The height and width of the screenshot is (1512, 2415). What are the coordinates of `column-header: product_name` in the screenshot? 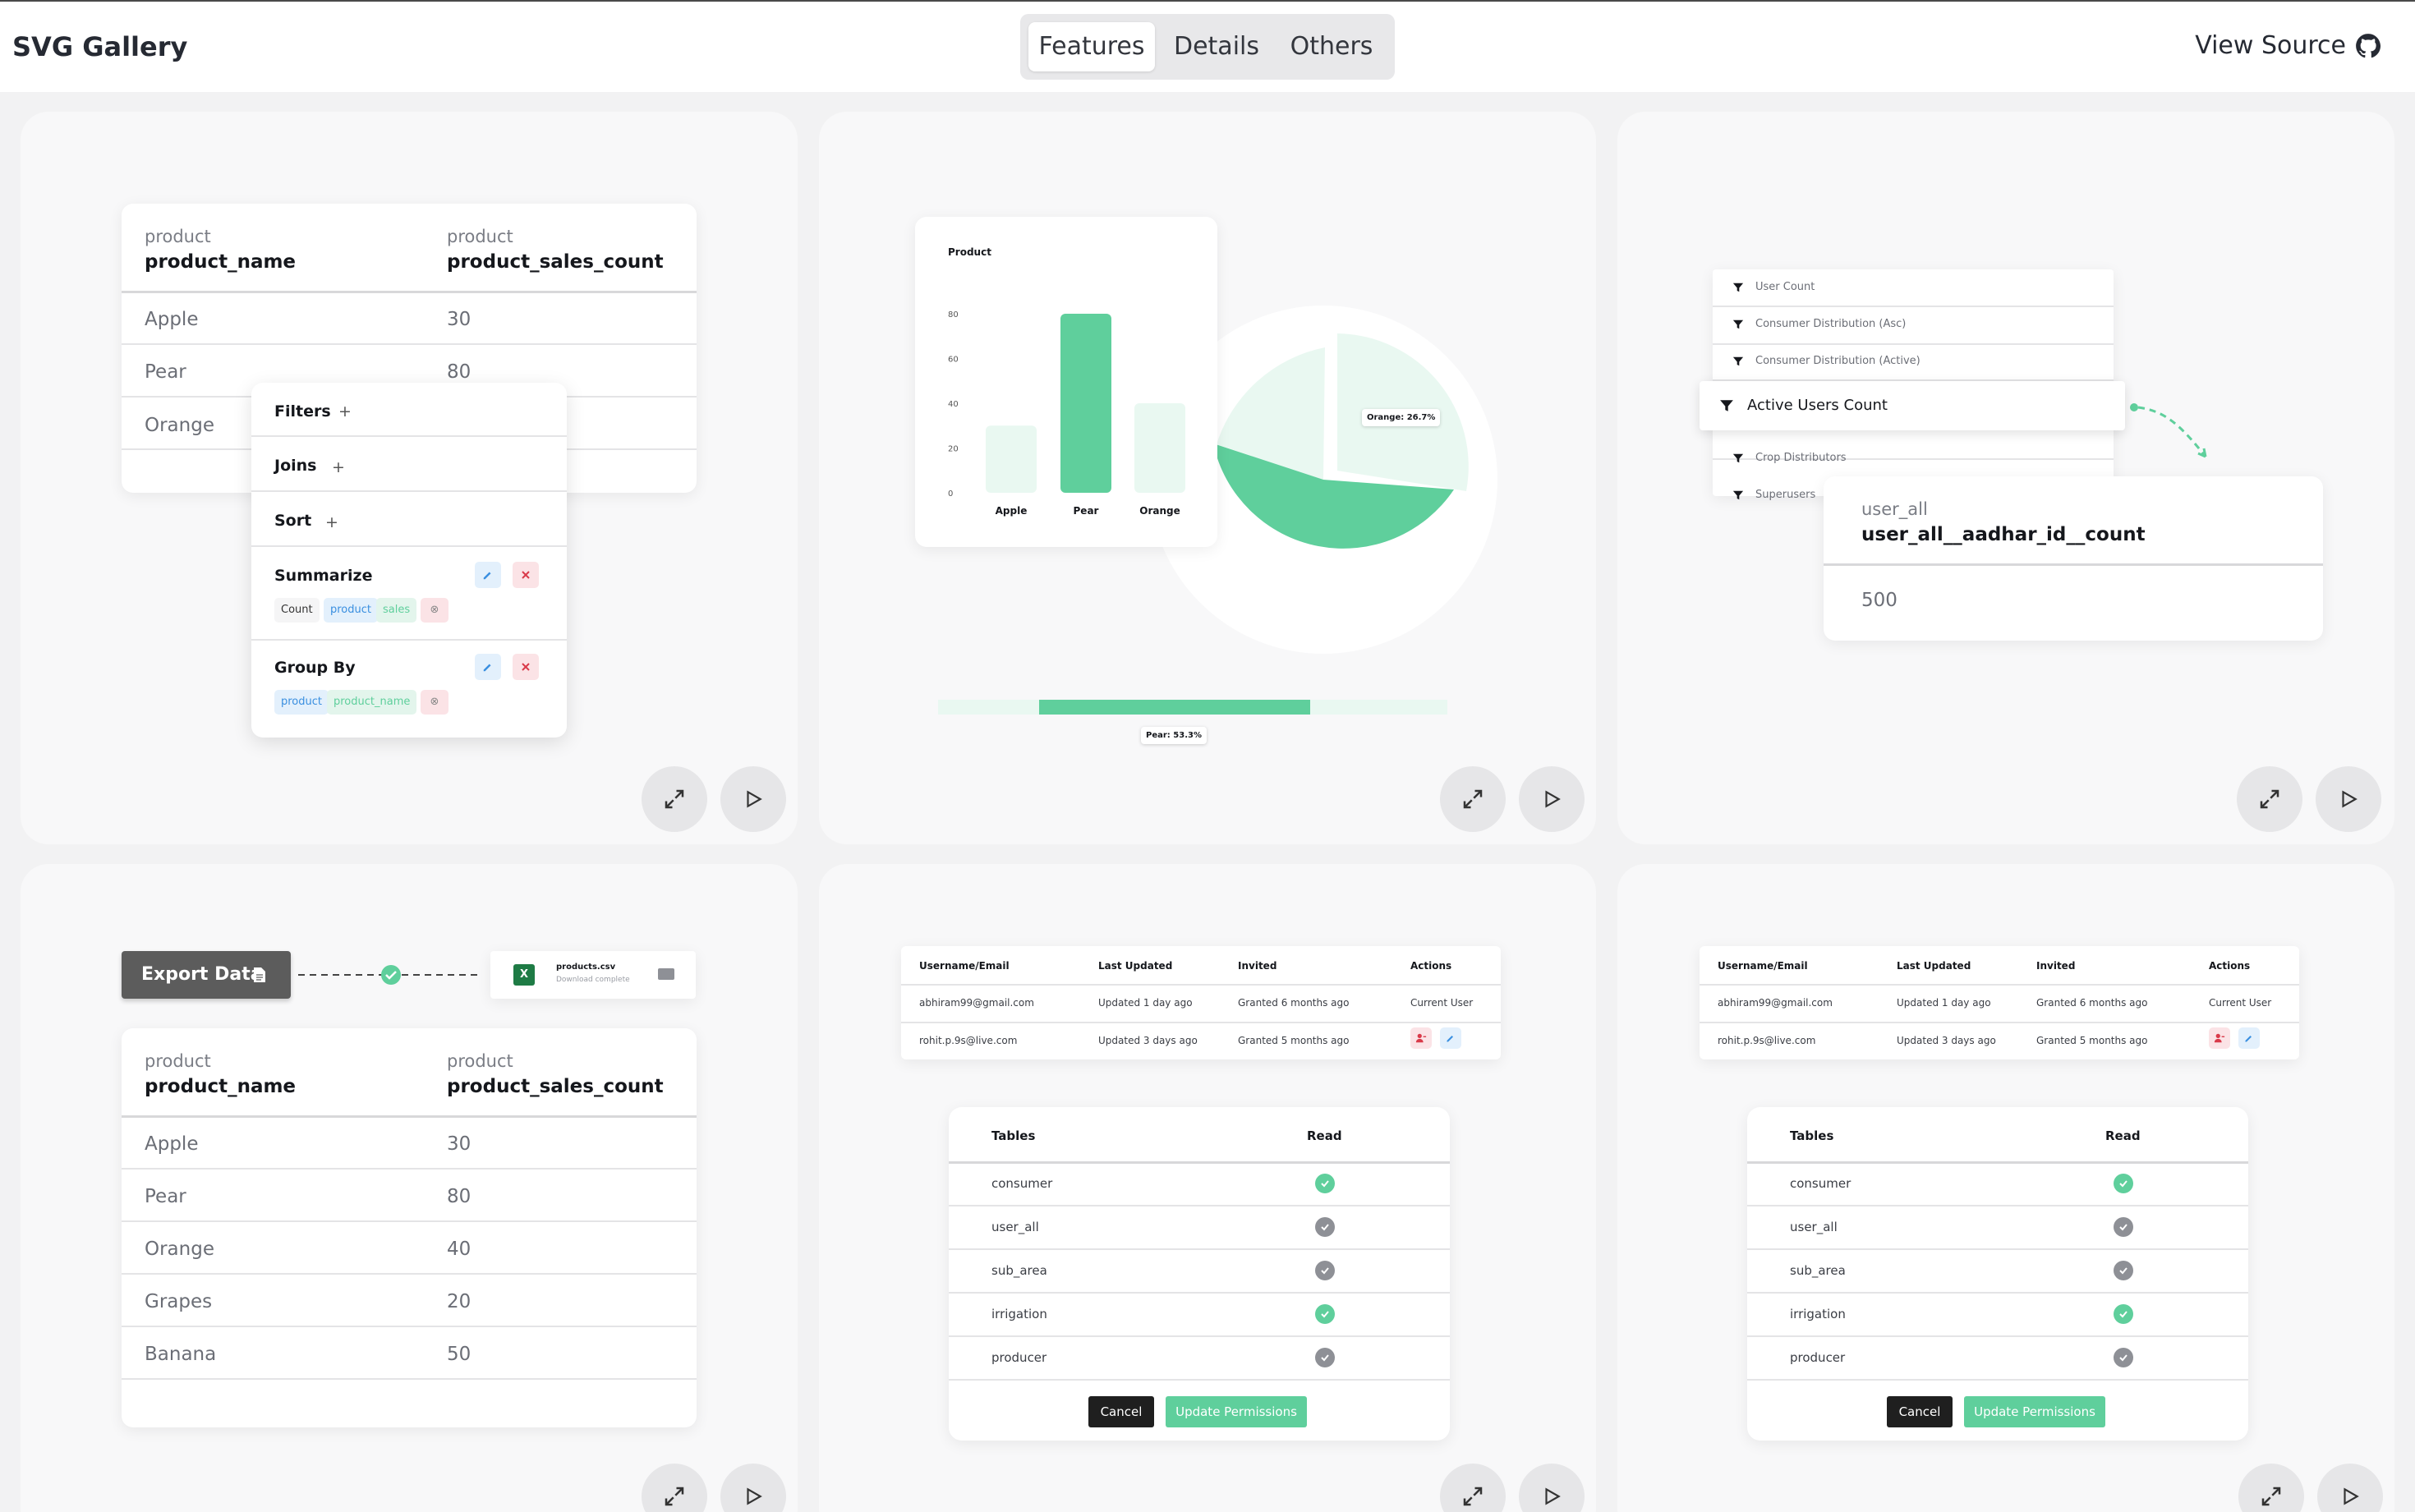 It's located at (221, 262).